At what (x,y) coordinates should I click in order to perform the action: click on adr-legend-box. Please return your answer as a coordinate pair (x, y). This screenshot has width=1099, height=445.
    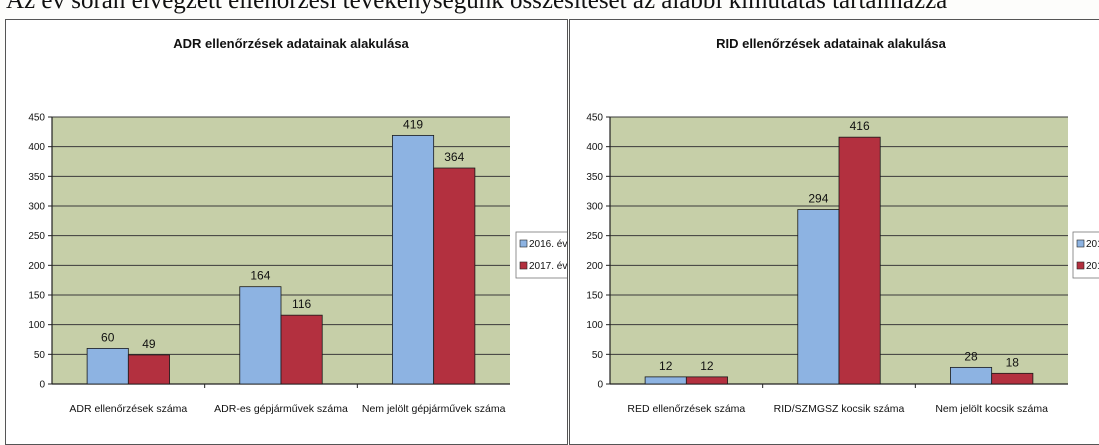
    Looking at the image, I should click on (541, 255).